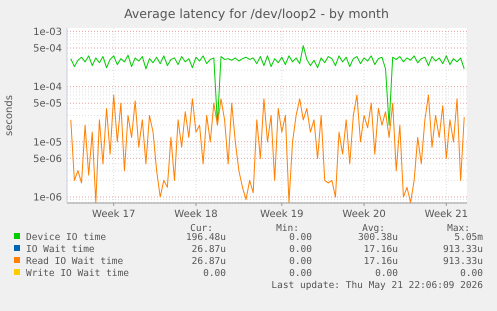 The height and width of the screenshot is (311, 497). Describe the element at coordinates (47, 88) in the screenshot. I see `y-tick-label: 1e-04` at that location.